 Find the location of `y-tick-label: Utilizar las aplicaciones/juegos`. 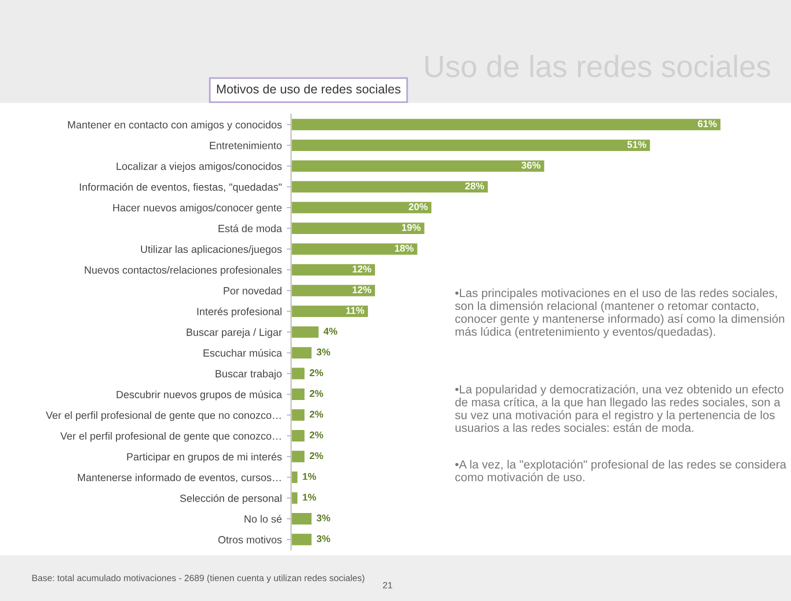

y-tick-label: Utilizar las aplicaciones/juegos is located at coordinates (211, 250).